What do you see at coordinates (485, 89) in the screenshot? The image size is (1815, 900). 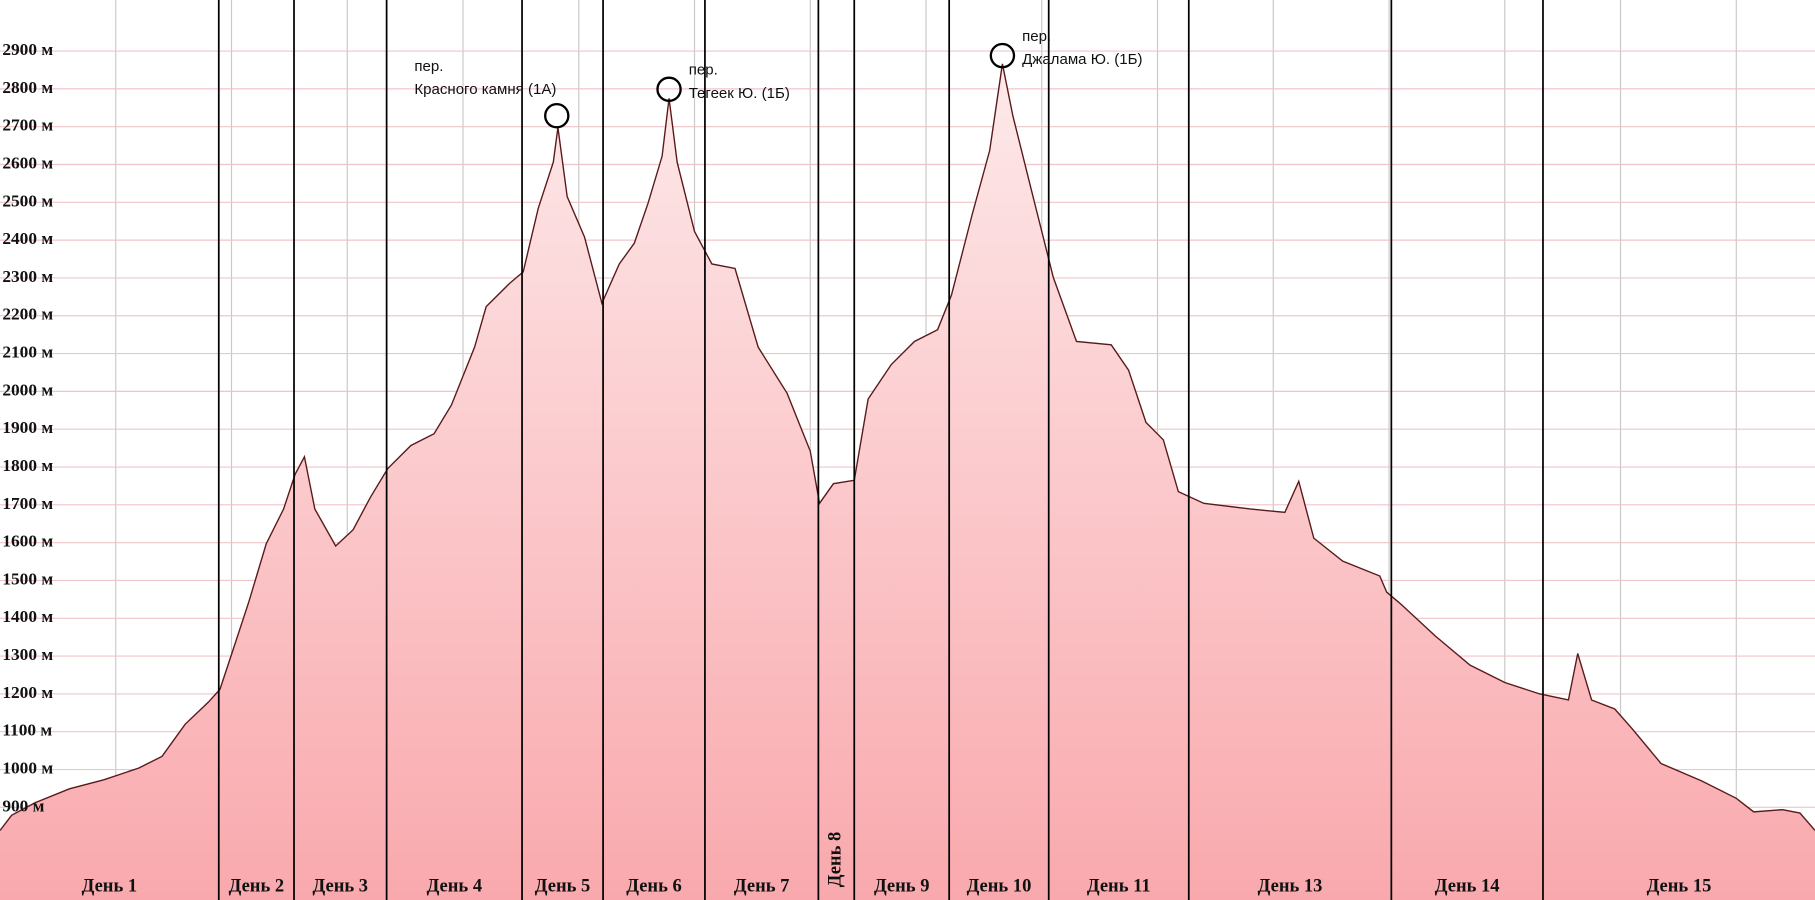 I see `pass-label: Красного камня (1А)` at bounding box center [485, 89].